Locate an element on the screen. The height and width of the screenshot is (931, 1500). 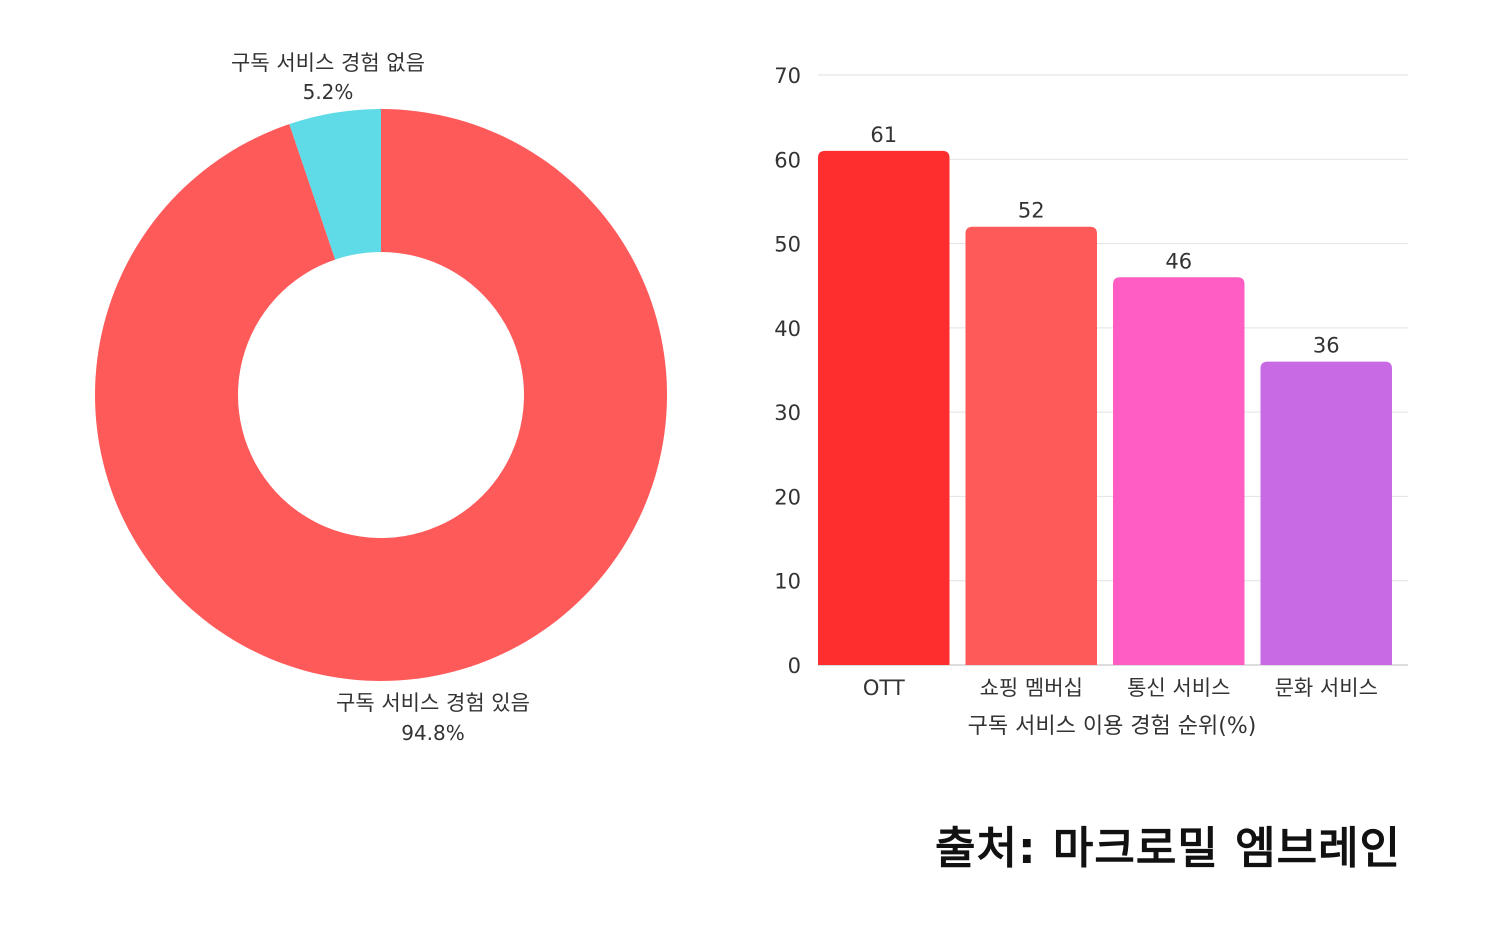
slice-label: 구독 서비스 경험 없음 is located at coordinates (328, 63).